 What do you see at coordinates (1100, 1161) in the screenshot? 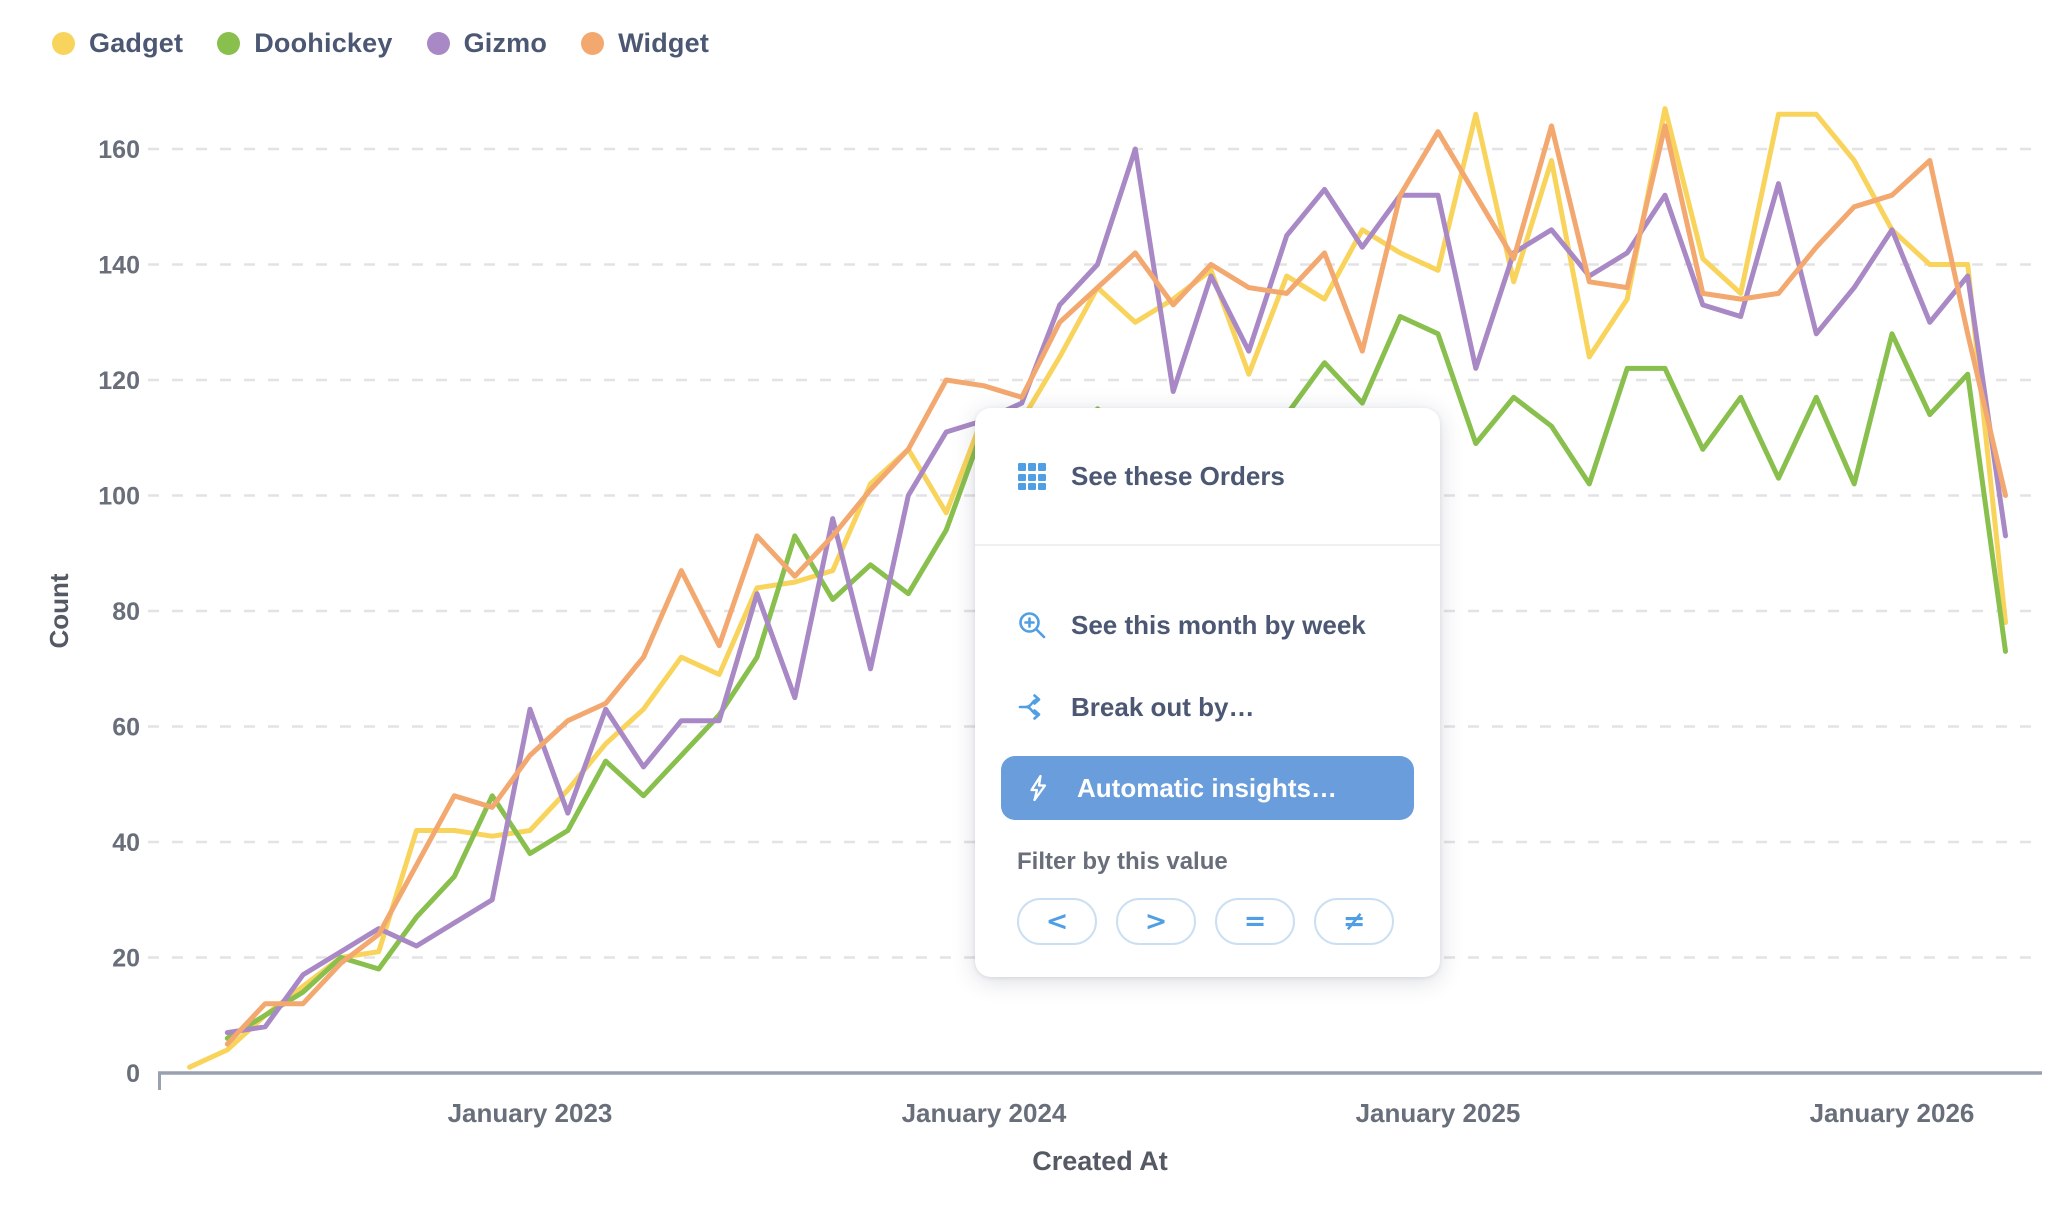
I see `x-axis-title: Created At` at bounding box center [1100, 1161].